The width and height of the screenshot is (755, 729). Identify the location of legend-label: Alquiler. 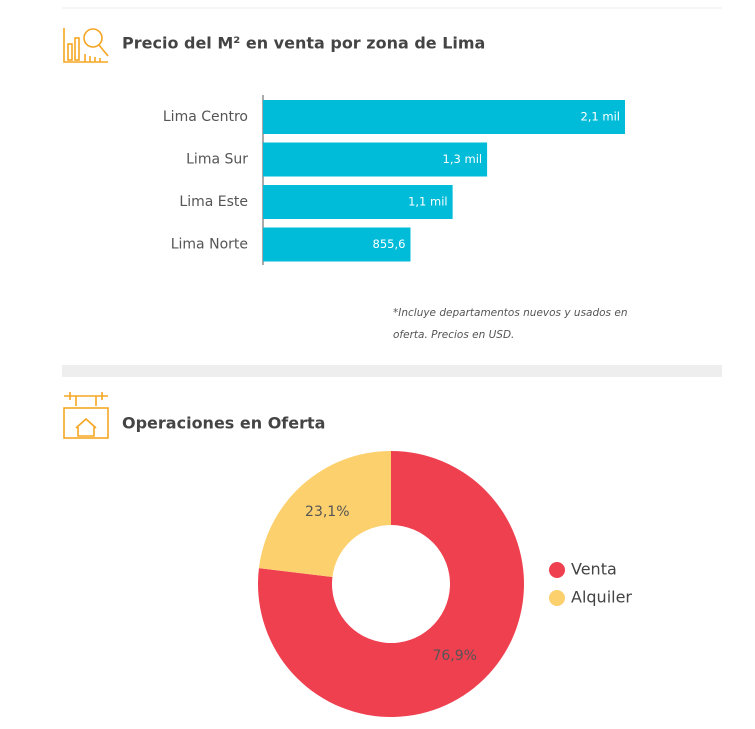
(601, 597).